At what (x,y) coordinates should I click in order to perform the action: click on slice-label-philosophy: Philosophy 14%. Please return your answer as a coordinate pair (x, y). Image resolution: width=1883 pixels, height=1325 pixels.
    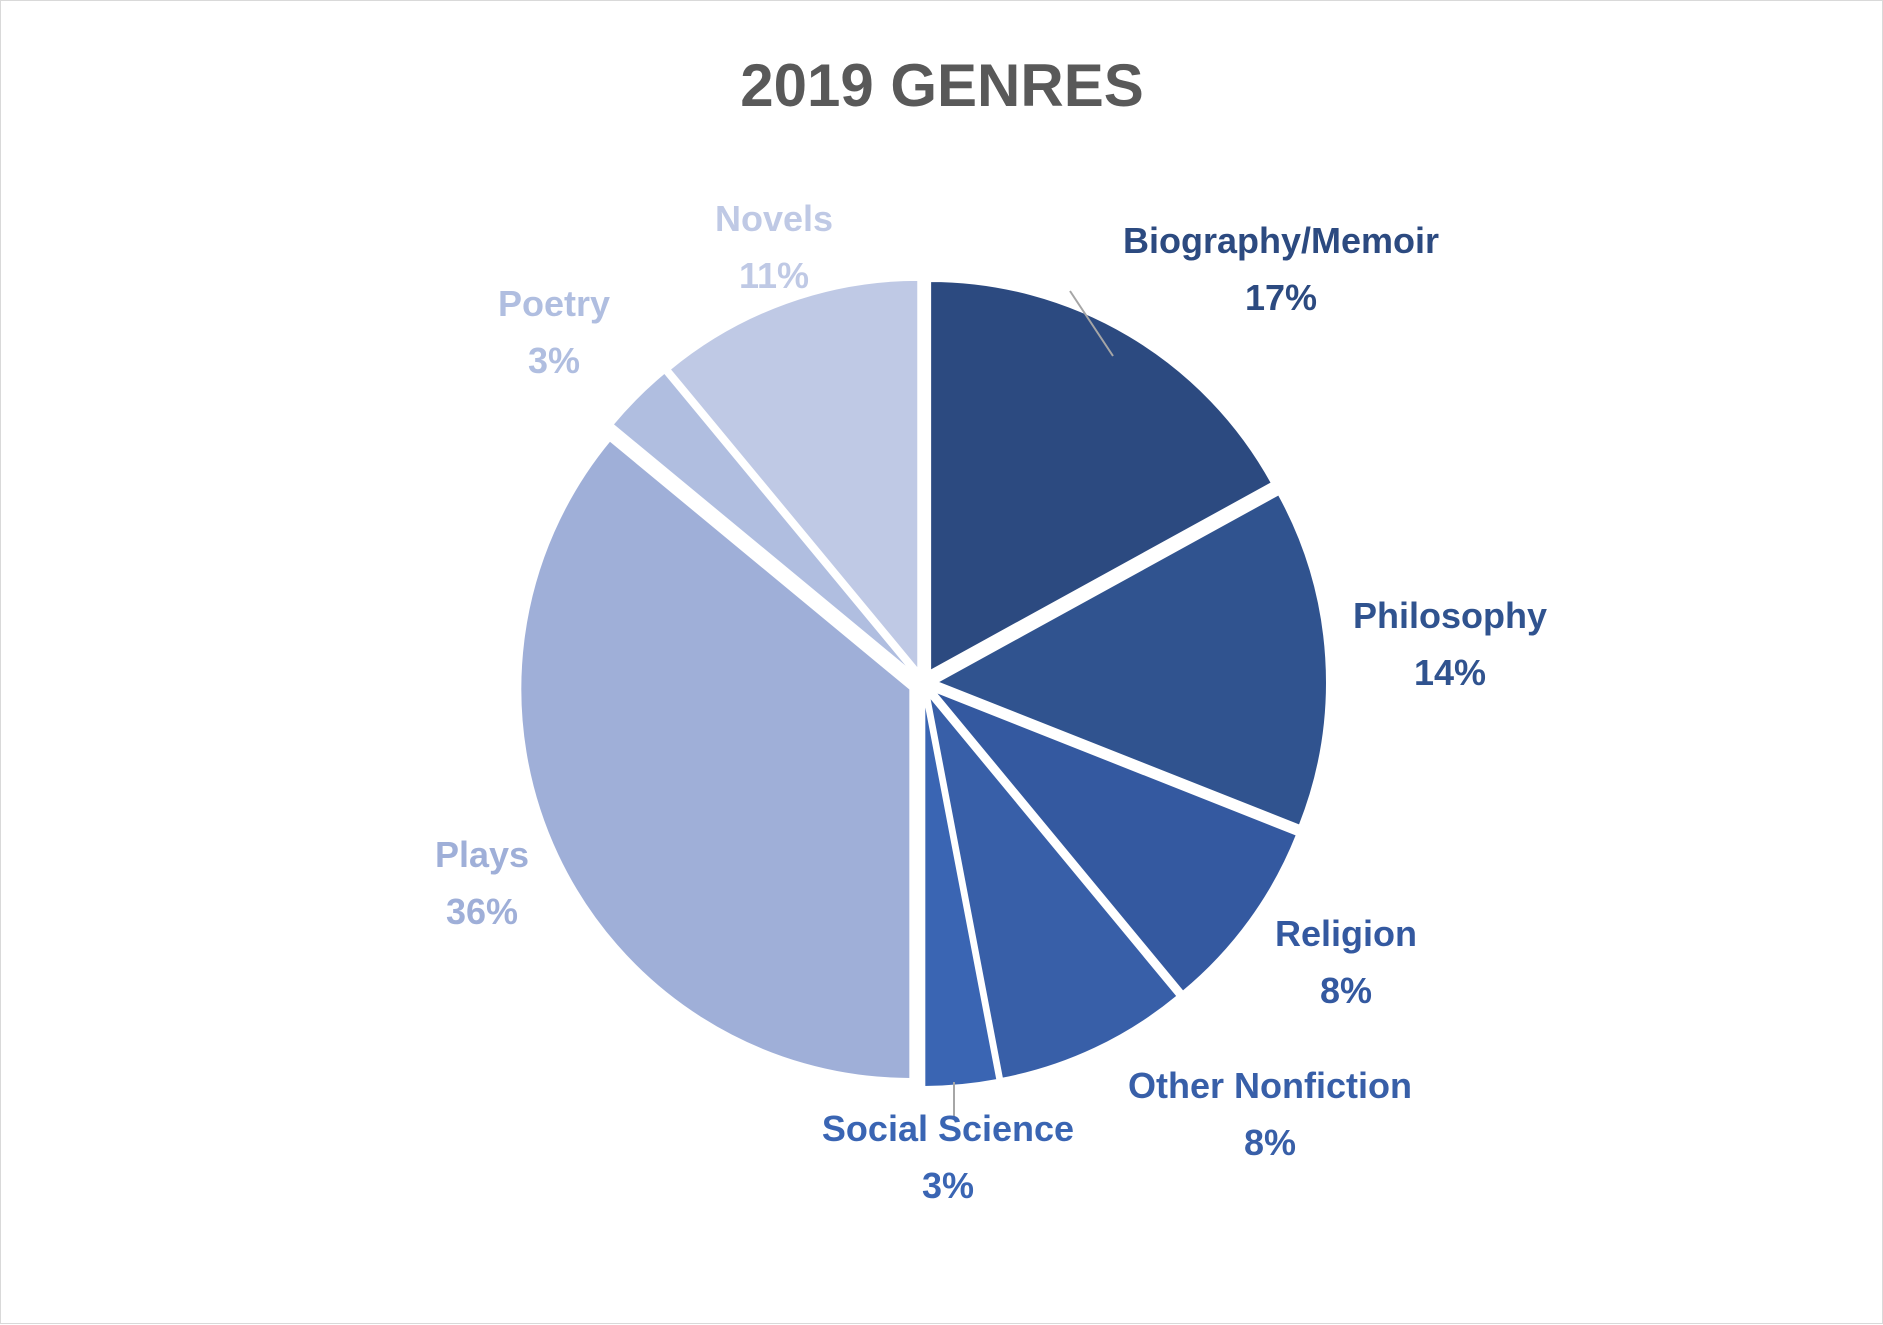
    Looking at the image, I should click on (1450, 644).